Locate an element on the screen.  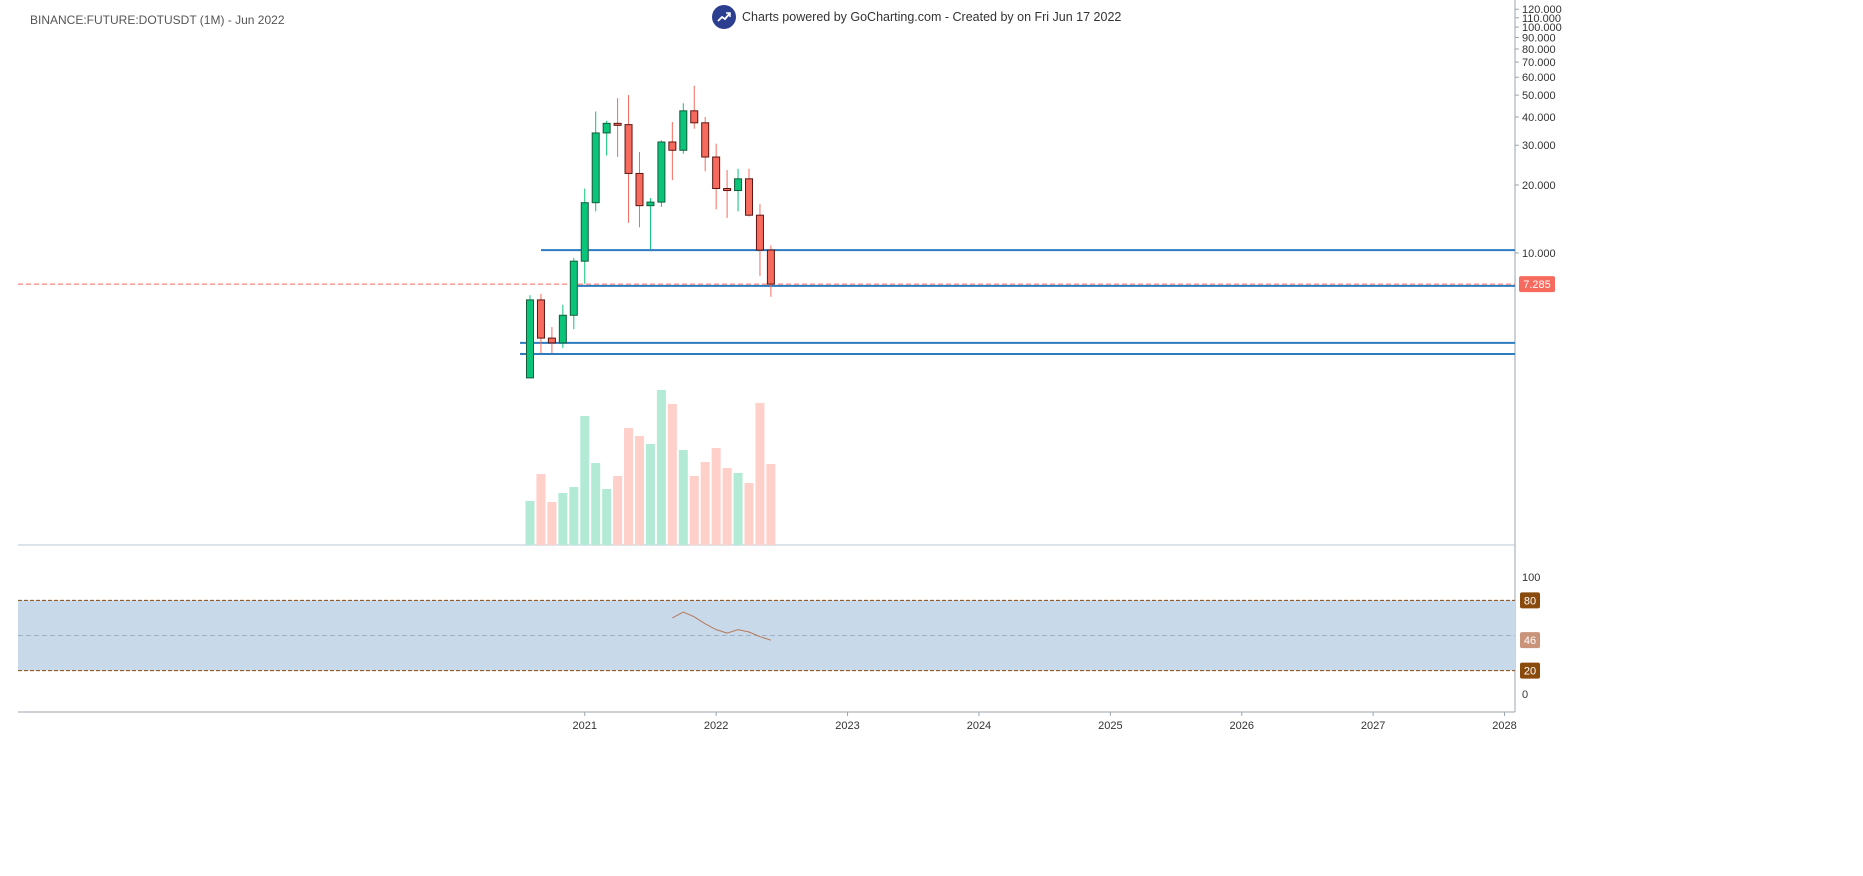
rsi-tick-label: 0 is located at coordinates (1525, 695).